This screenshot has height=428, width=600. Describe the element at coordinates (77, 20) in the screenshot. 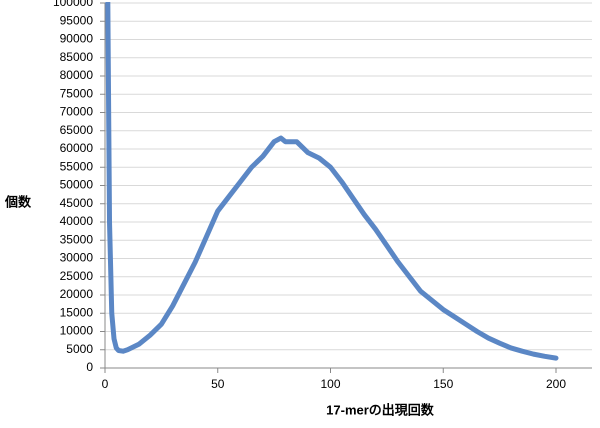

I see `y-tick-label: 95000` at that location.